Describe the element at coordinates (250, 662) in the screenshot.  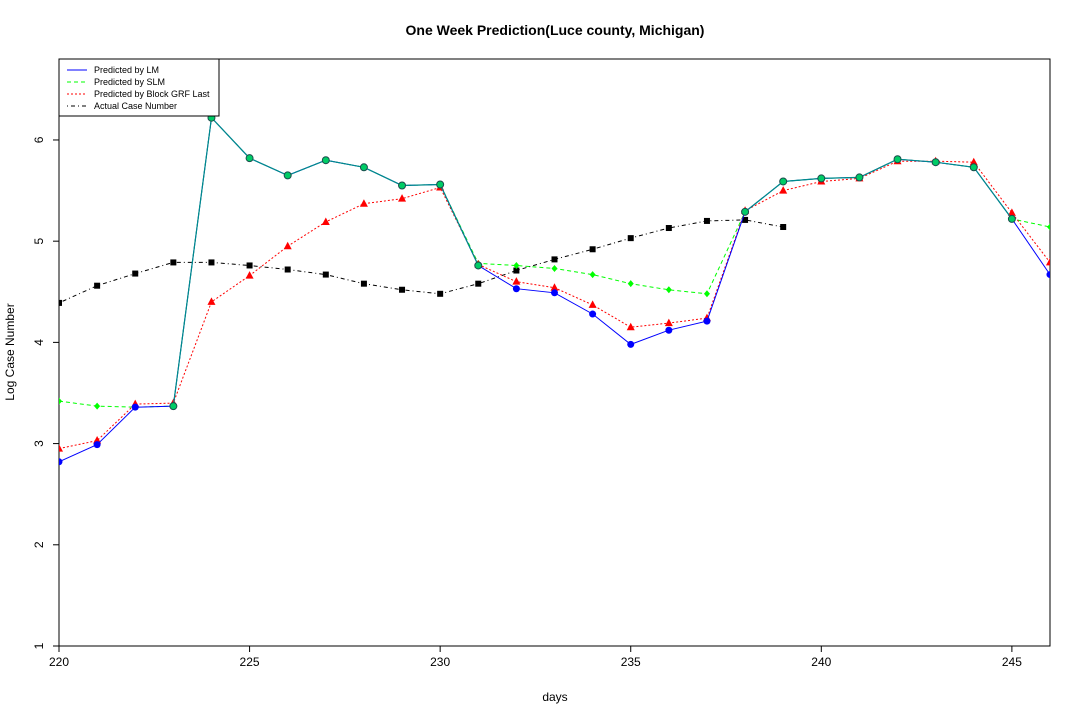
I see `x-tick-label: 225` at that location.